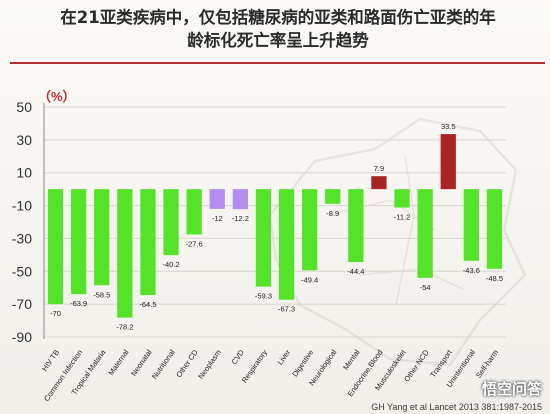  What do you see at coordinates (379, 168) in the screenshot?
I see `data-label: 7.9` at bounding box center [379, 168].